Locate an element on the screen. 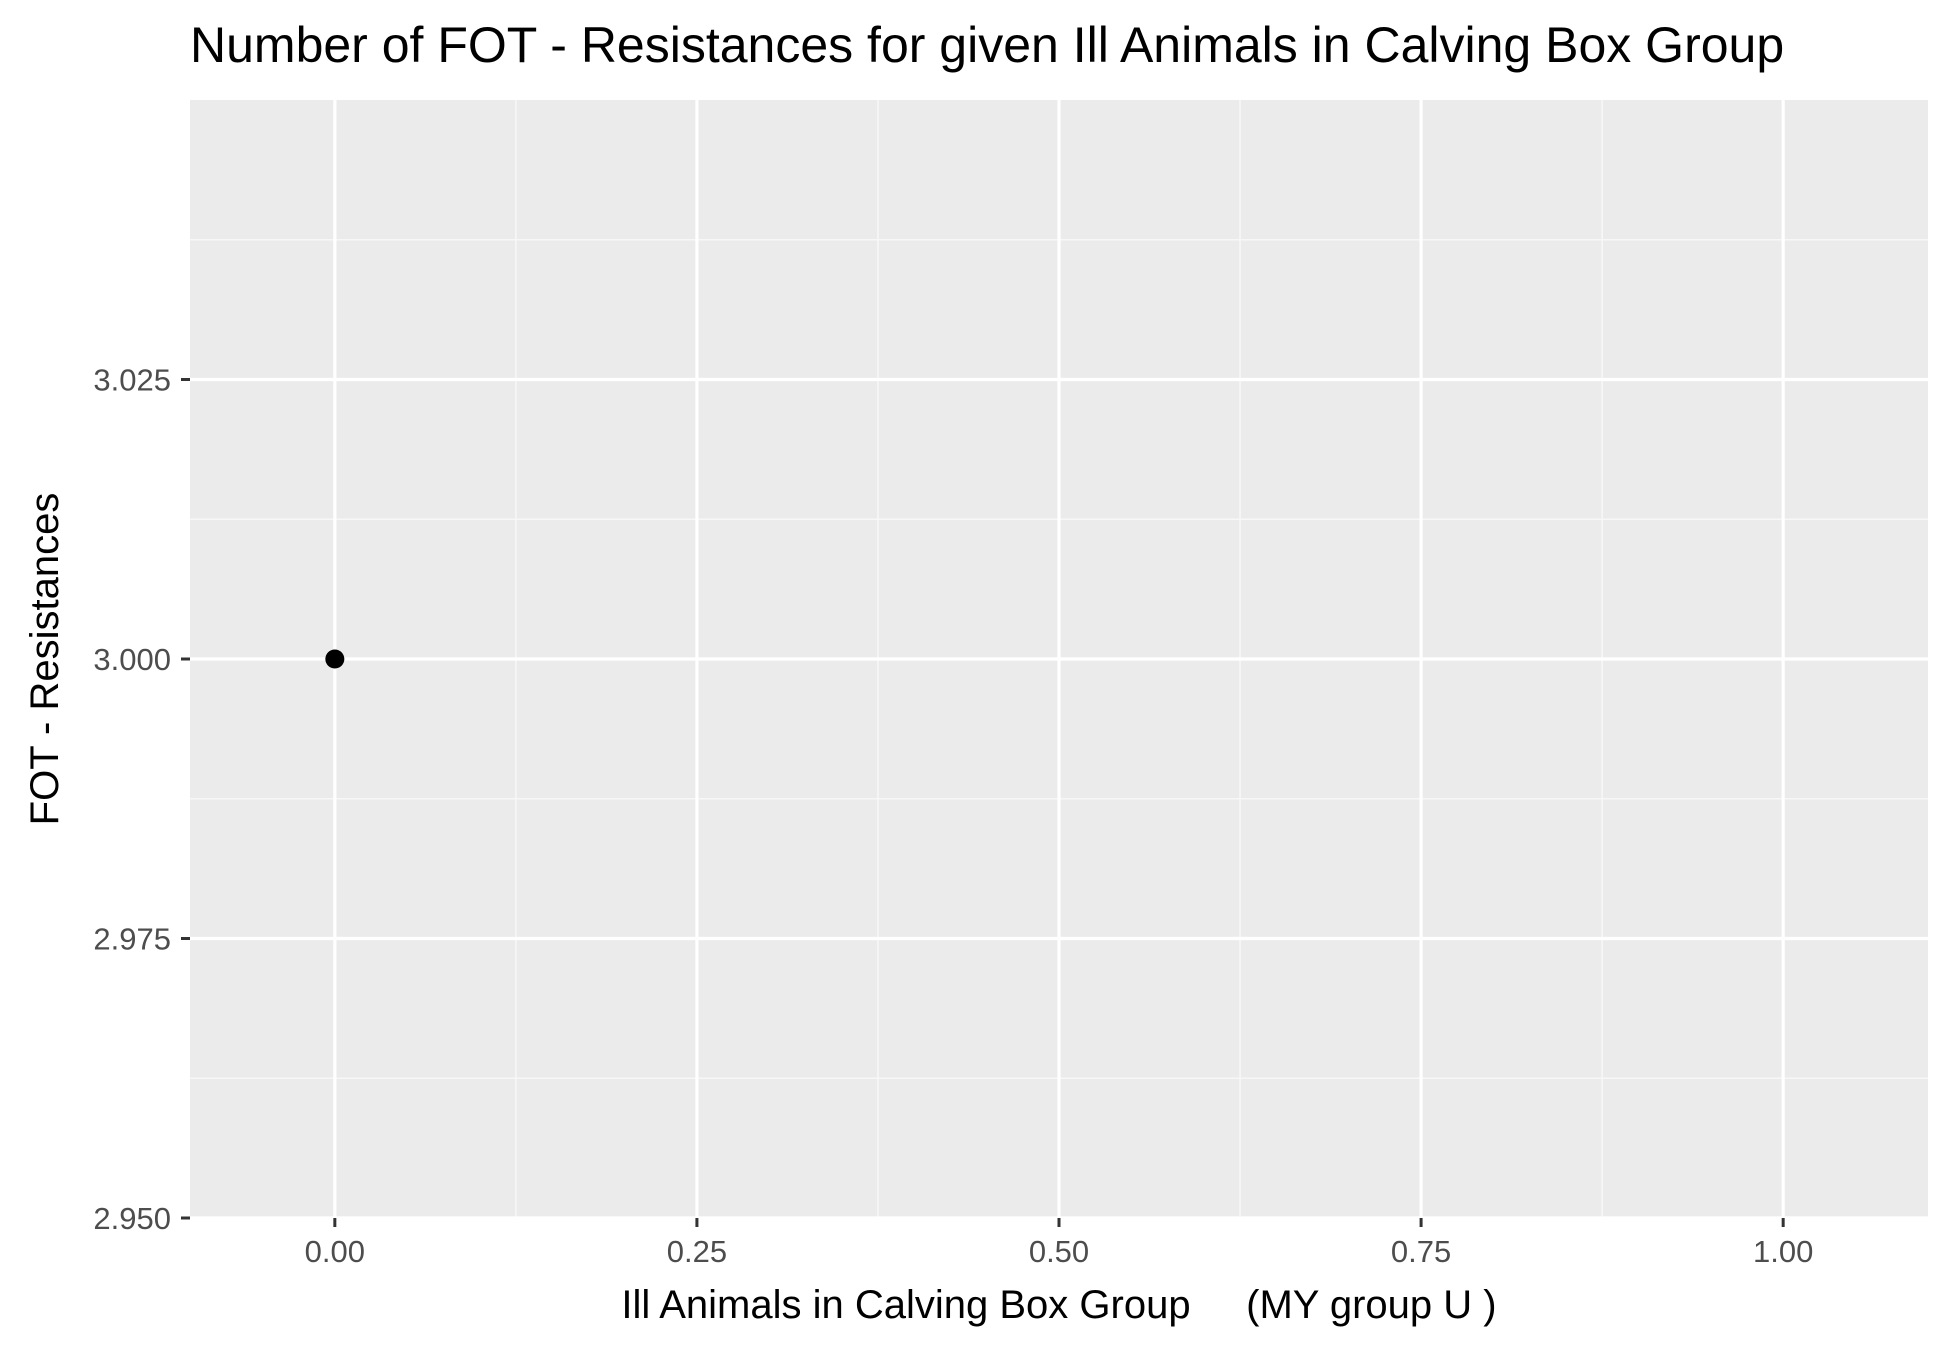  x-tick-label: 0.75 is located at coordinates (1421, 1251).